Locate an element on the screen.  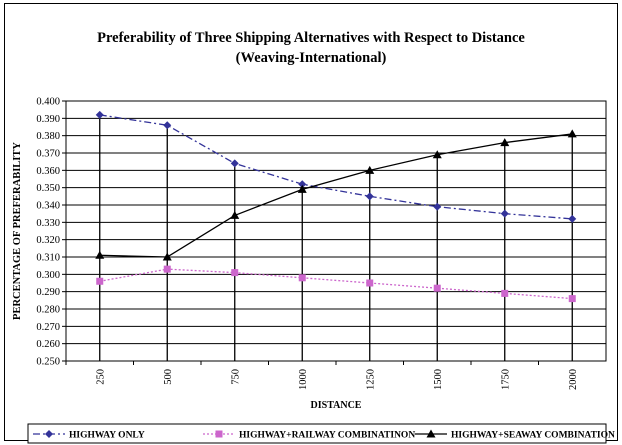
y-tick-label: 0.320 is located at coordinates (48, 240).